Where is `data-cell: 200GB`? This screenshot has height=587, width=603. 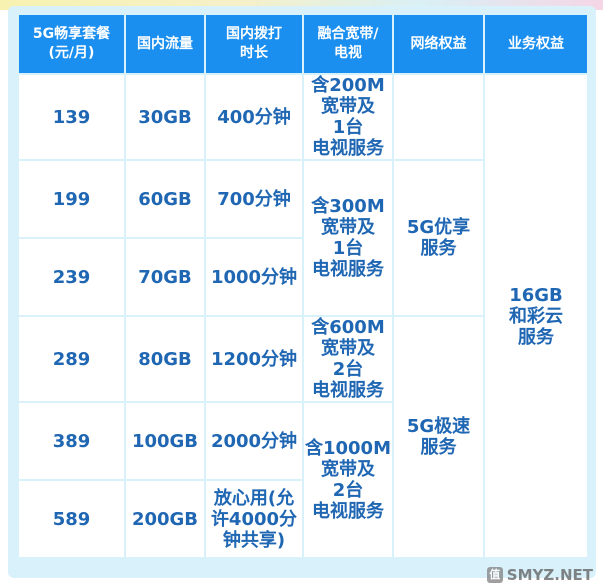
data-cell: 200GB is located at coordinates (165, 519).